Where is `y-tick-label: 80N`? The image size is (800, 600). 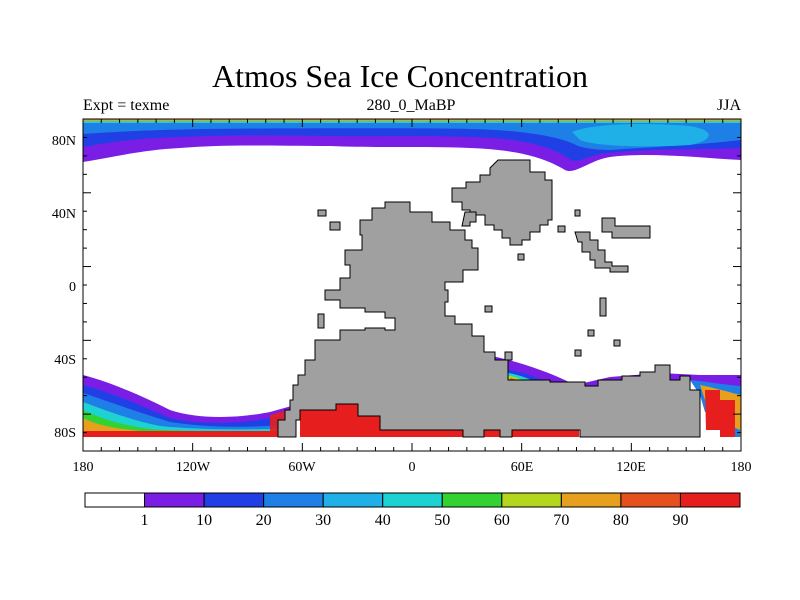
y-tick-label: 80N is located at coordinates (64, 141).